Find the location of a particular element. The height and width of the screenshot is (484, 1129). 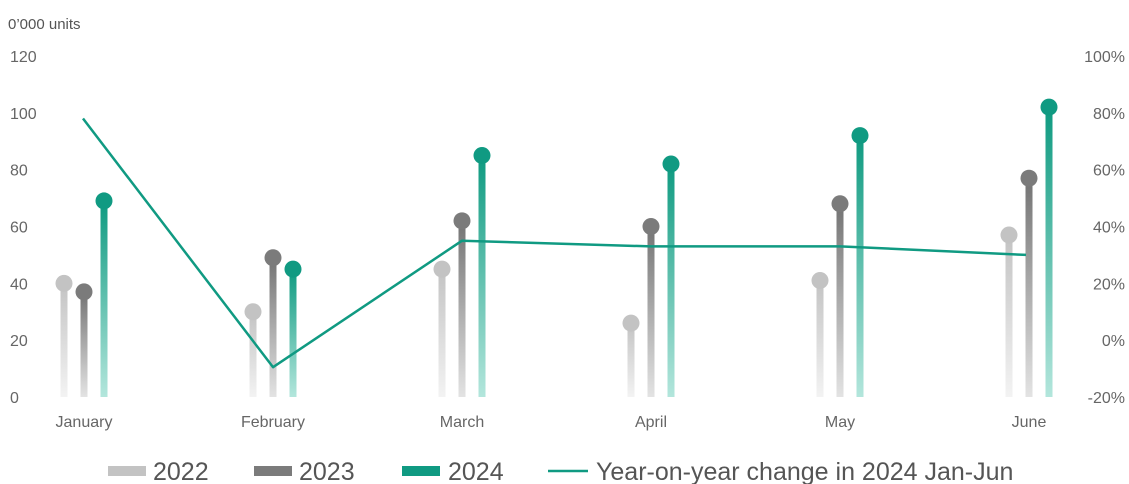

left-axis: 0 20 40 60 80 100 120 is located at coordinates (23, 228).